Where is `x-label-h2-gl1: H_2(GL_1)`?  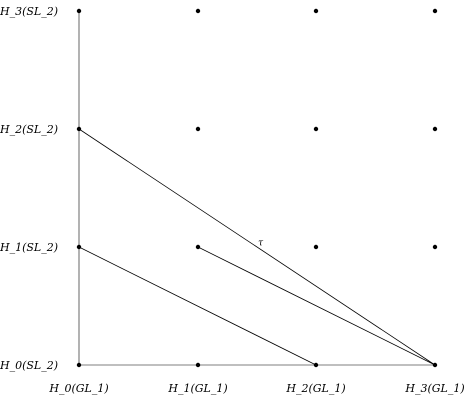
x-label-h2-gl1: H_2(GL_1) is located at coordinates (315, 388).